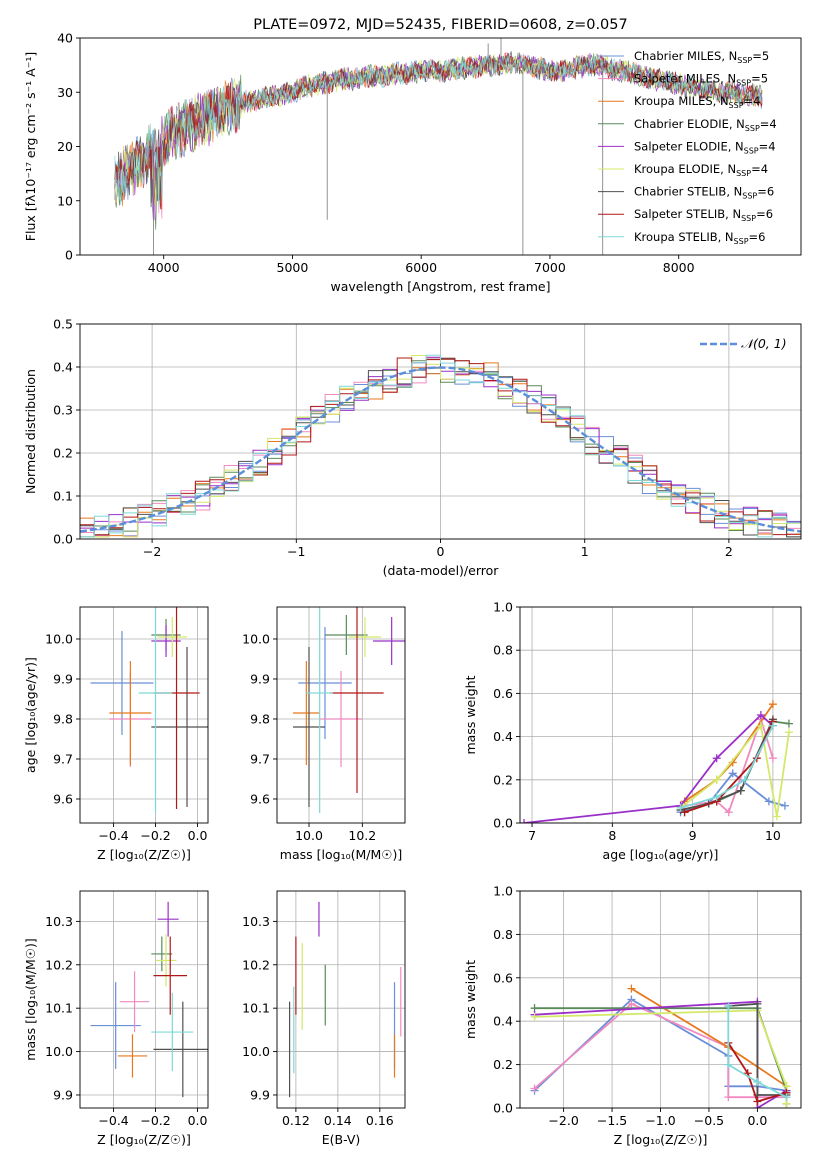  I want to click on x-tick-label: 8, so click(612, 835).